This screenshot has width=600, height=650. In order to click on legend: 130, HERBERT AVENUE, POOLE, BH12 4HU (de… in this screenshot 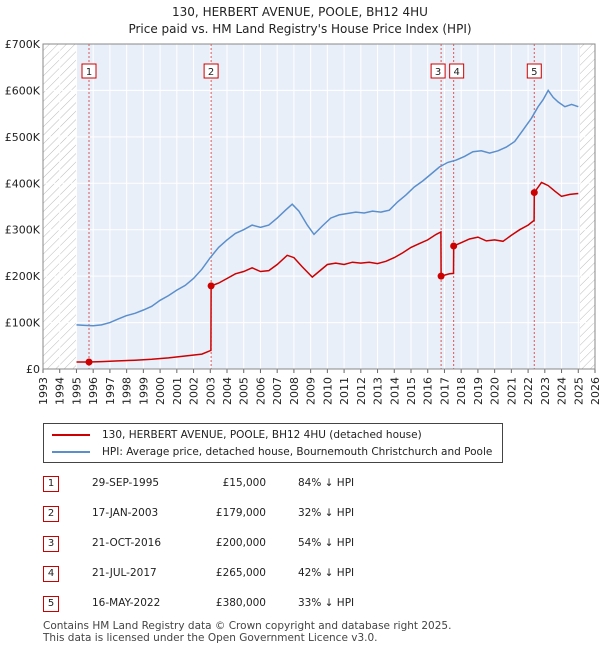, I will do `click(273, 443)`.